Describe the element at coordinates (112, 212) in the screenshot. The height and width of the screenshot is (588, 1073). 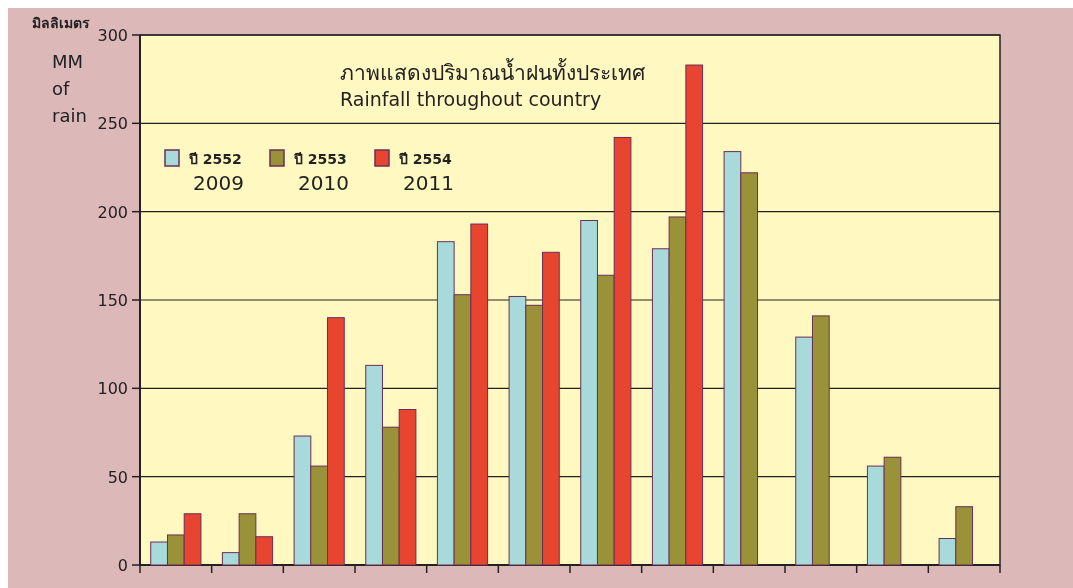
I see `y-tick-label: 200` at that location.